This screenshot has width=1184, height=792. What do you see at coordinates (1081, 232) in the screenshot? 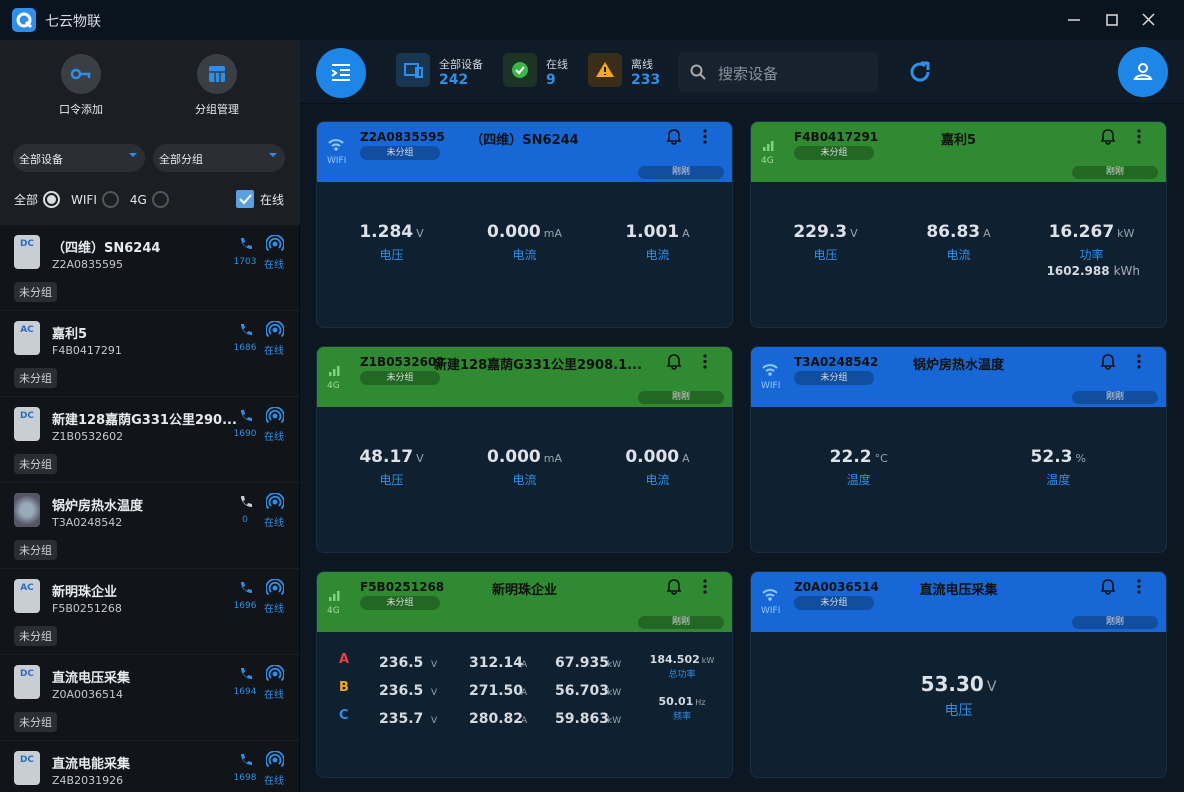
I see `metric-value: 16.267` at bounding box center [1081, 232].